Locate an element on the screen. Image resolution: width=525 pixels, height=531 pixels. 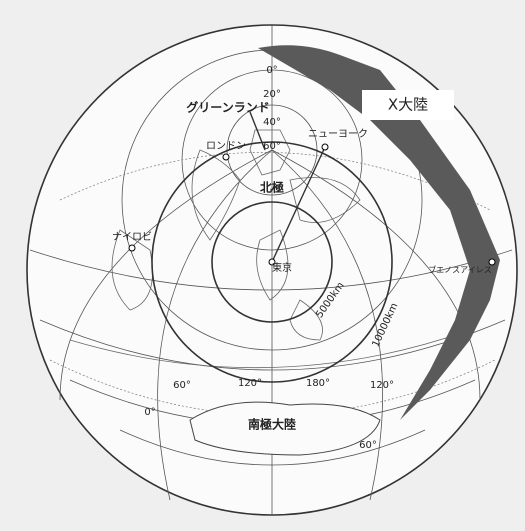
longitude-label: 0° is located at coordinates (149, 412).